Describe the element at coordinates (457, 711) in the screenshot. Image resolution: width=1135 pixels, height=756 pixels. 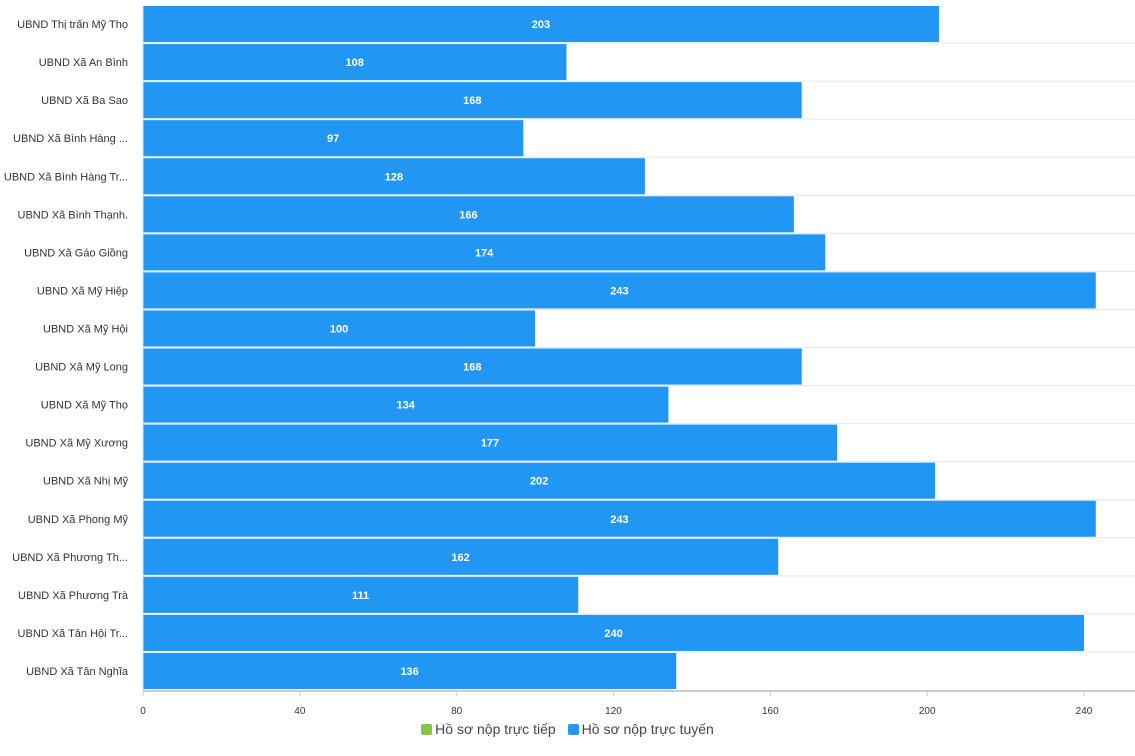
I see `x-tick-label: 80` at that location.